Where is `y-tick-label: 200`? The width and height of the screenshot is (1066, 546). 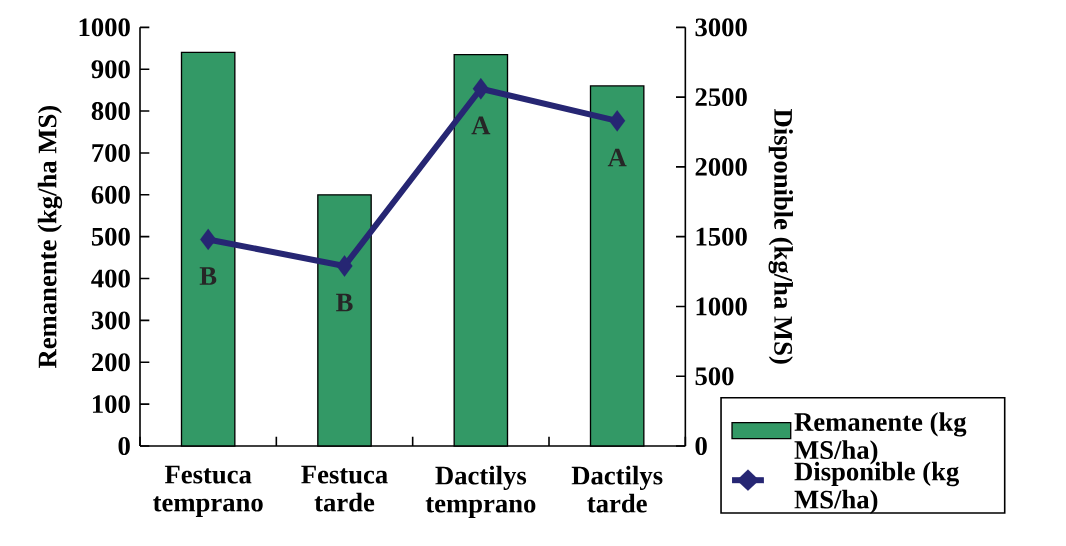 y-tick-label: 200 is located at coordinates (110, 362).